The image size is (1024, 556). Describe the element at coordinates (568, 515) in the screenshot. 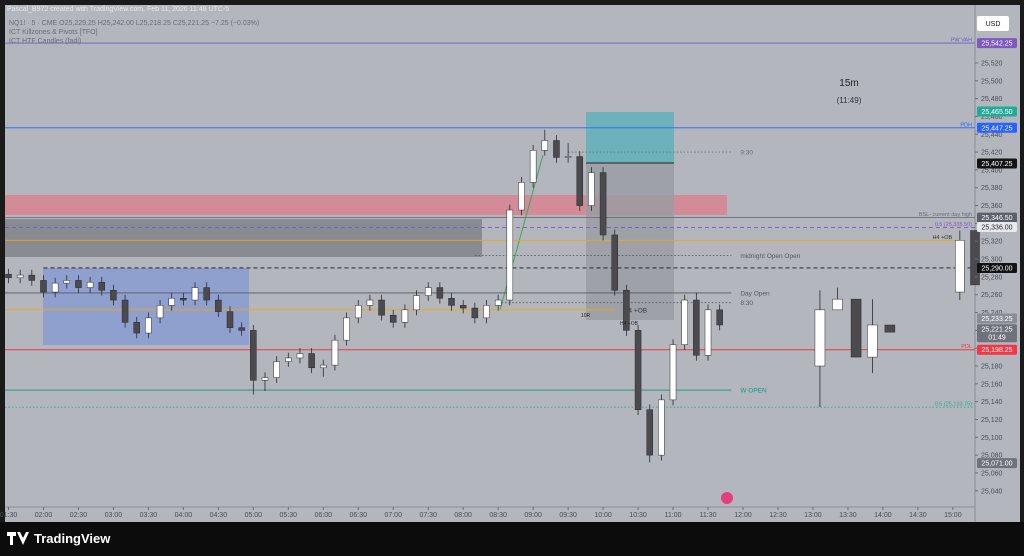

I see `x-tick-label: 09:30` at that location.